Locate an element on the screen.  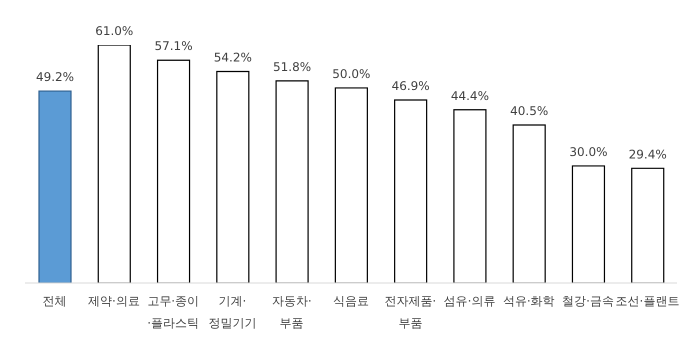
data-label: 54.2% is located at coordinates (233, 57).